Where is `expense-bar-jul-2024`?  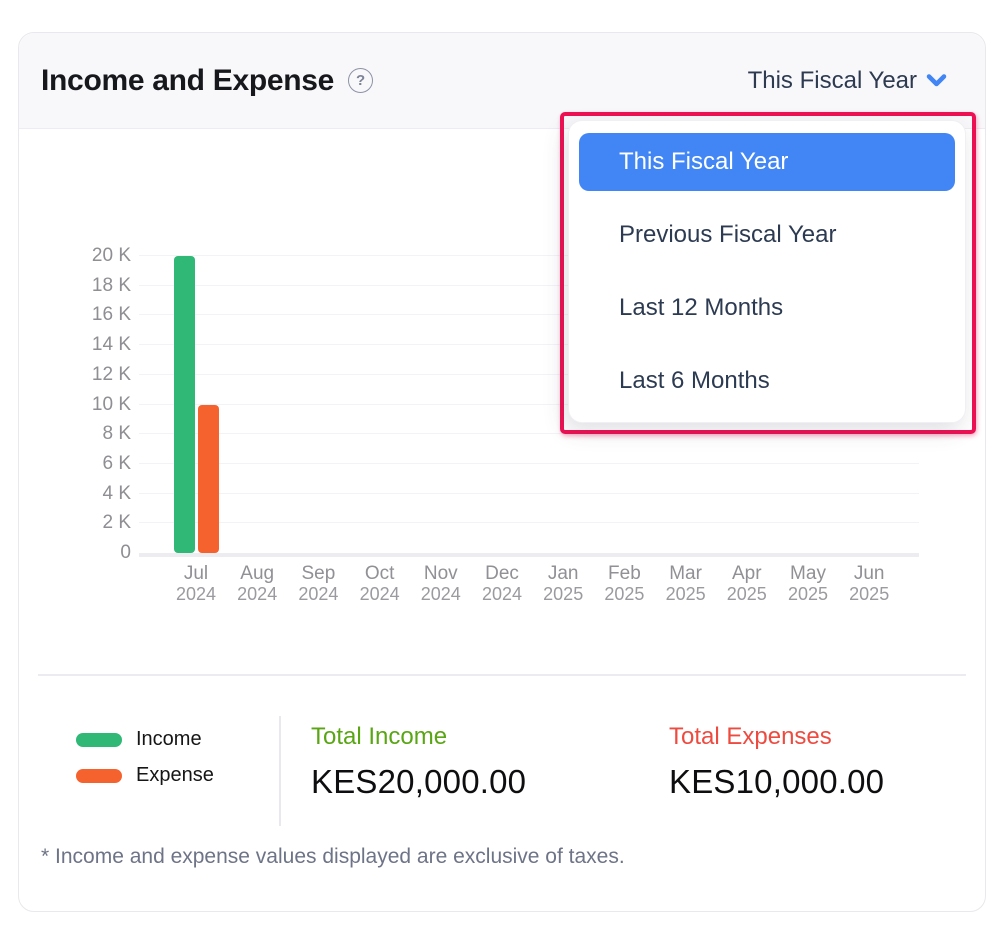
expense-bar-jul-2024 is located at coordinates (208, 478).